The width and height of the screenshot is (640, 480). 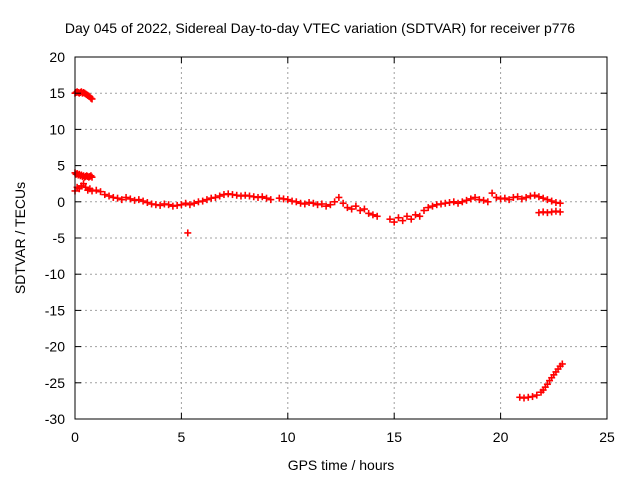 What do you see at coordinates (501, 437) in the screenshot?
I see `x-tick-label: 20` at bounding box center [501, 437].